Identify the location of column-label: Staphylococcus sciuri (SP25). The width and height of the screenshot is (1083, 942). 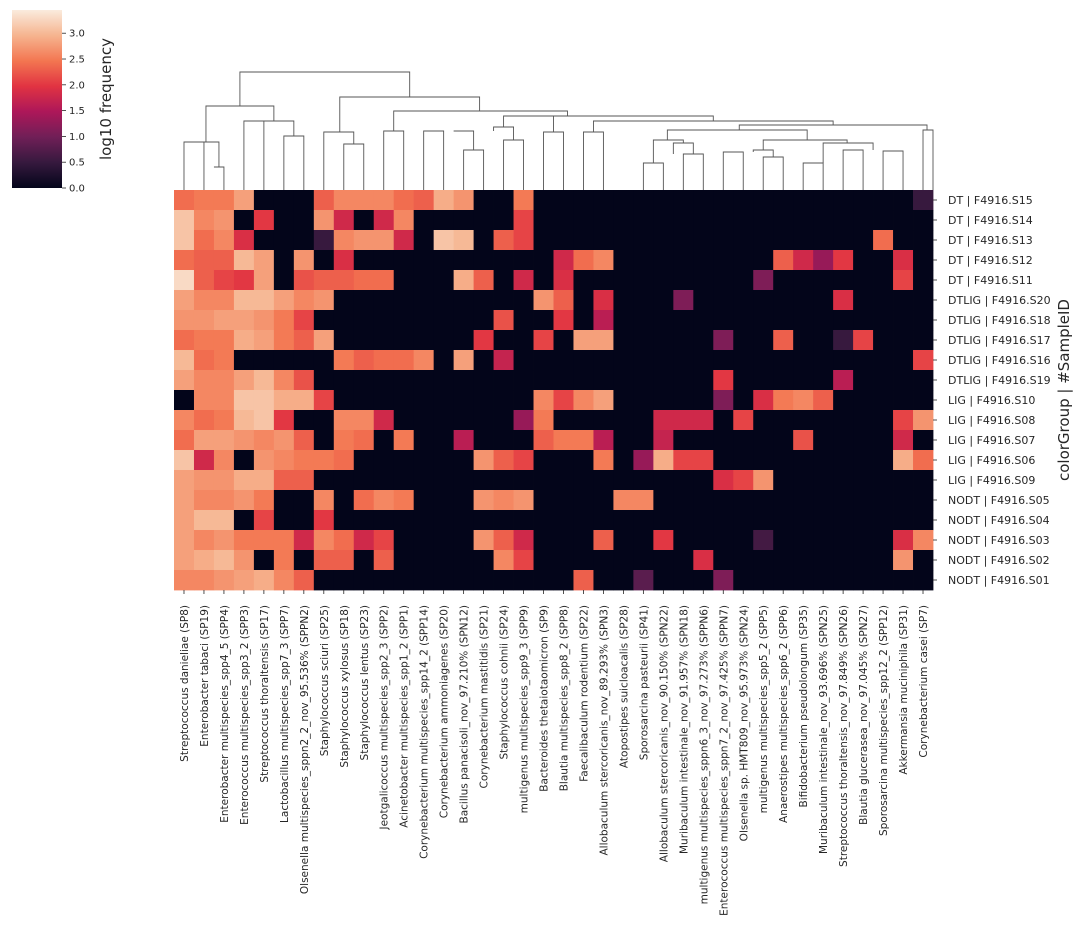
(325, 680).